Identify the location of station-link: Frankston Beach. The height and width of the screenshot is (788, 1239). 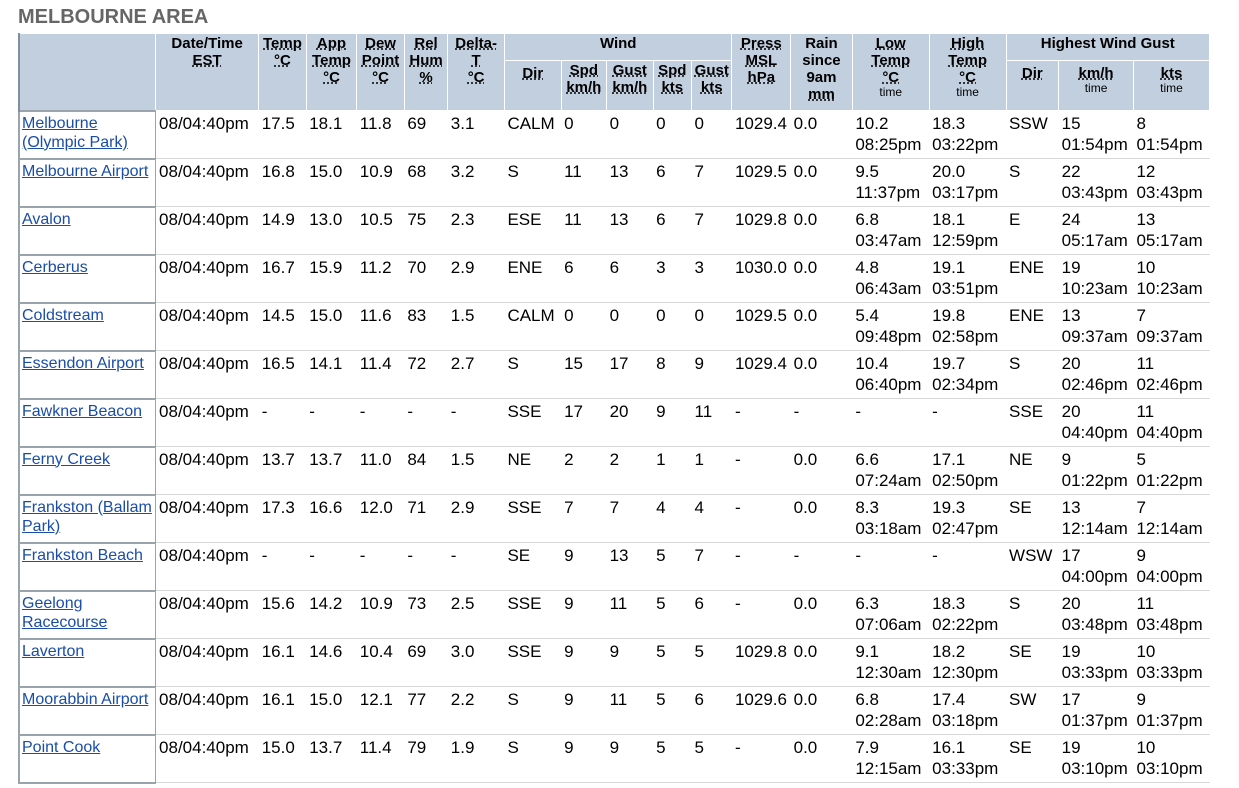
(82, 555).